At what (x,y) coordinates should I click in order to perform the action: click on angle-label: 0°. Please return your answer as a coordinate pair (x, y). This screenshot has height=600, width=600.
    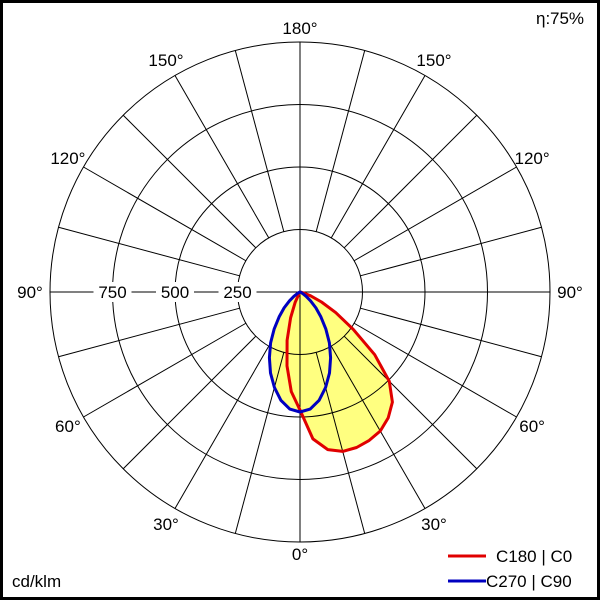
    Looking at the image, I should click on (300, 554).